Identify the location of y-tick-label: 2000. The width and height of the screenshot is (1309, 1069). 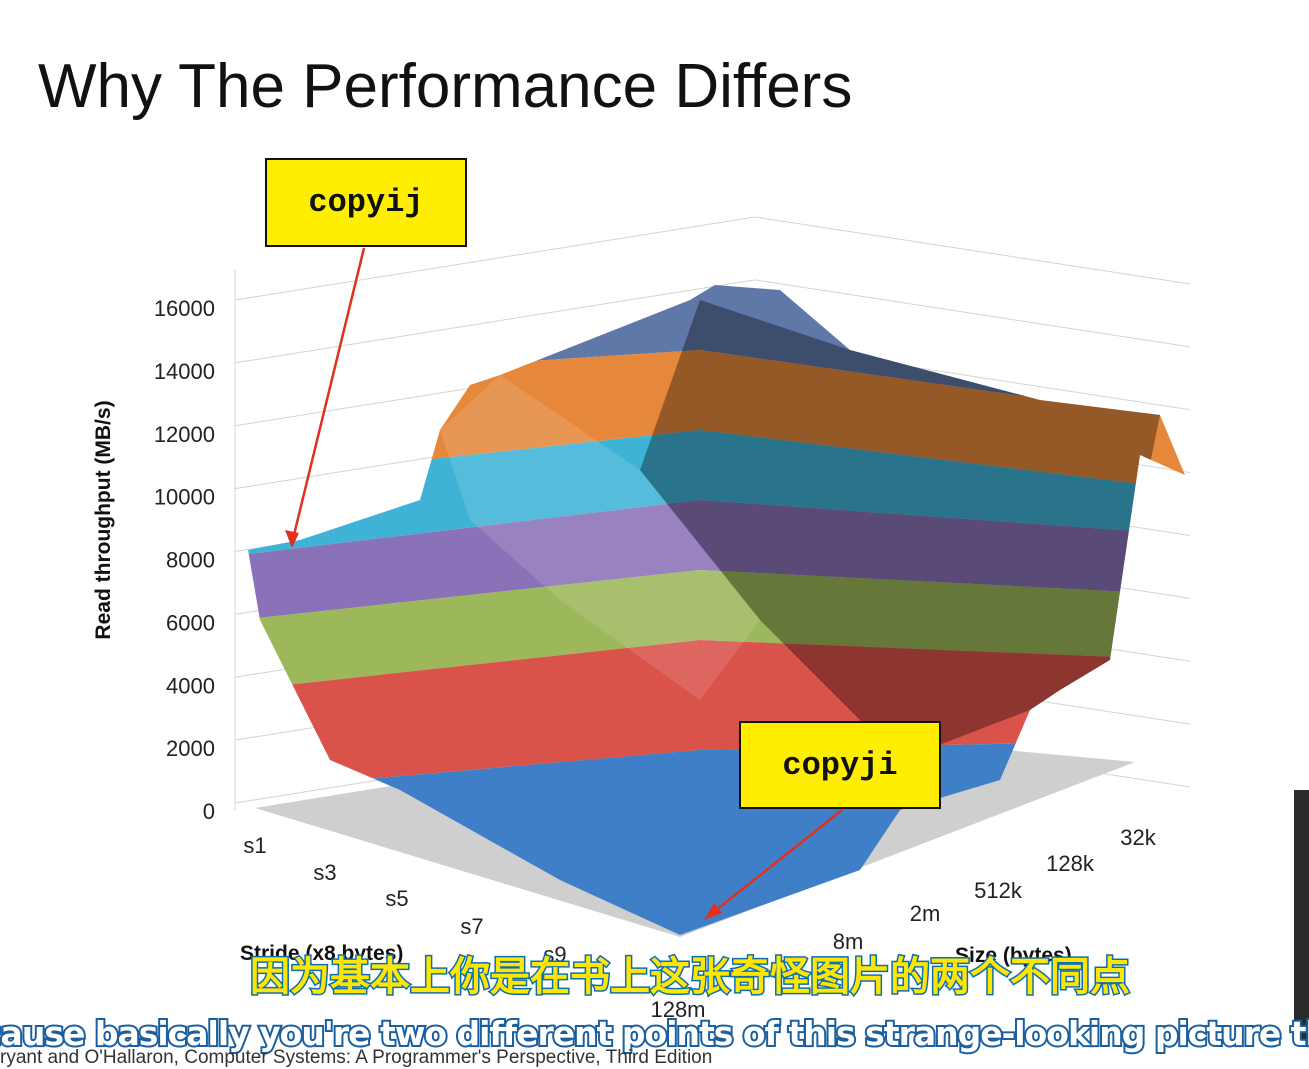
(190, 748).